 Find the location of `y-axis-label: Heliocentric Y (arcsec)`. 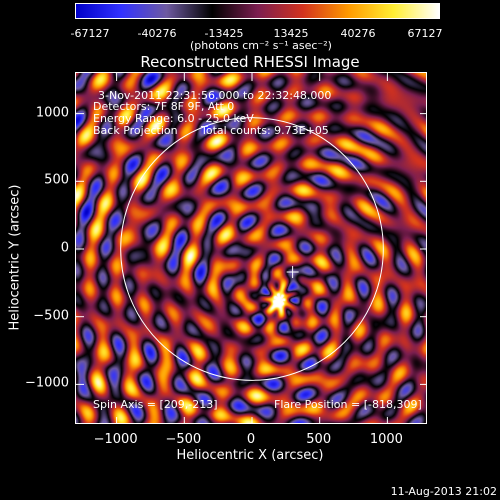

y-axis-label: Heliocentric Y (arcsec) is located at coordinates (15, 257).